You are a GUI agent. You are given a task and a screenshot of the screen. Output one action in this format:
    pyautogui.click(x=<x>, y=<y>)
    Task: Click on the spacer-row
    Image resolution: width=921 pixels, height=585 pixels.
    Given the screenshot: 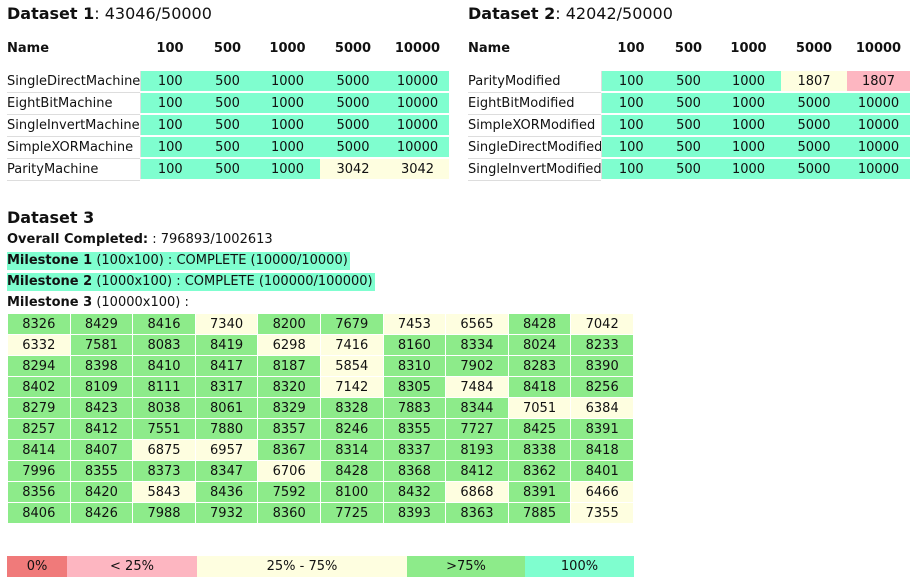 What is the action you would take?
    pyautogui.click(x=228, y=67)
    